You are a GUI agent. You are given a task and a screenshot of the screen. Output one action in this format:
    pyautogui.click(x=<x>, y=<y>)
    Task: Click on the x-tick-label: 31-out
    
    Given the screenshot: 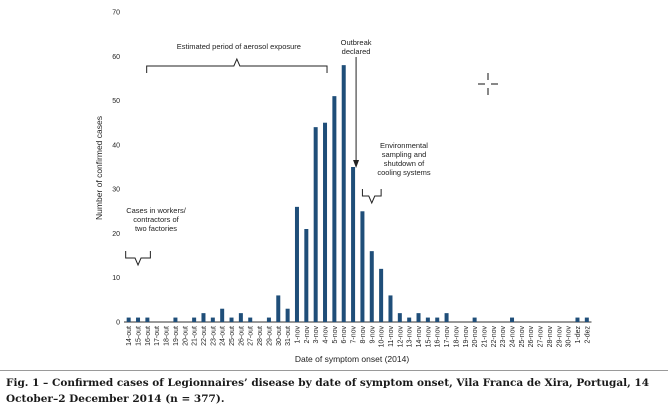 What is the action you would take?
    pyautogui.click(x=288, y=336)
    